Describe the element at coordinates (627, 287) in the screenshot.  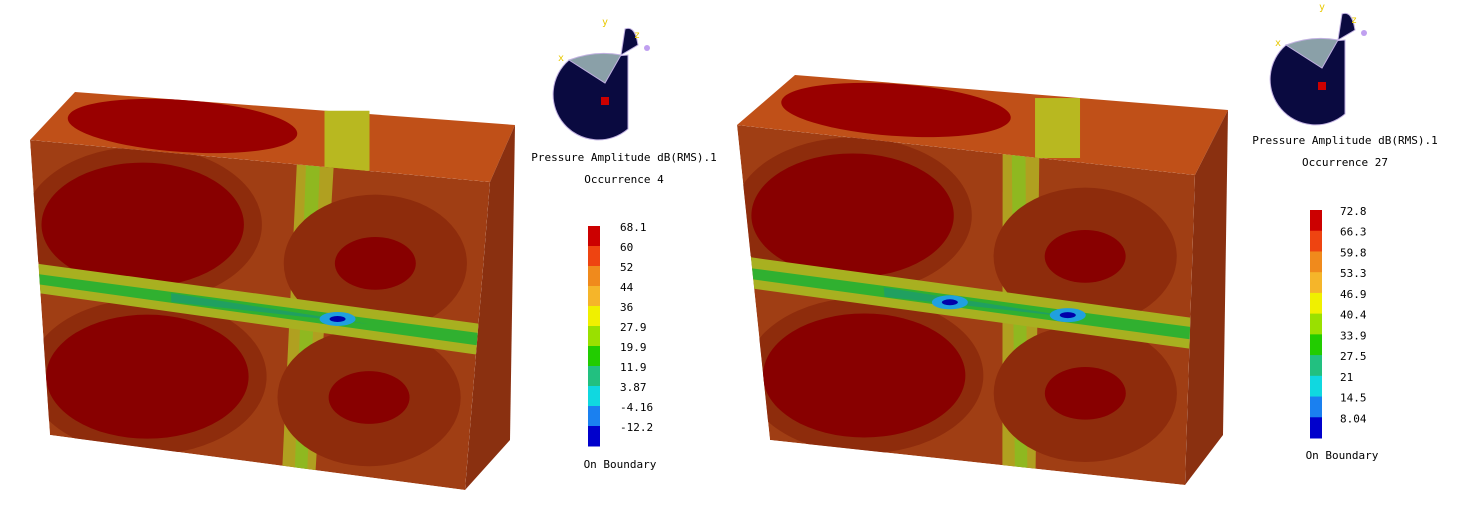
I see `legend-label: 44` at that location.